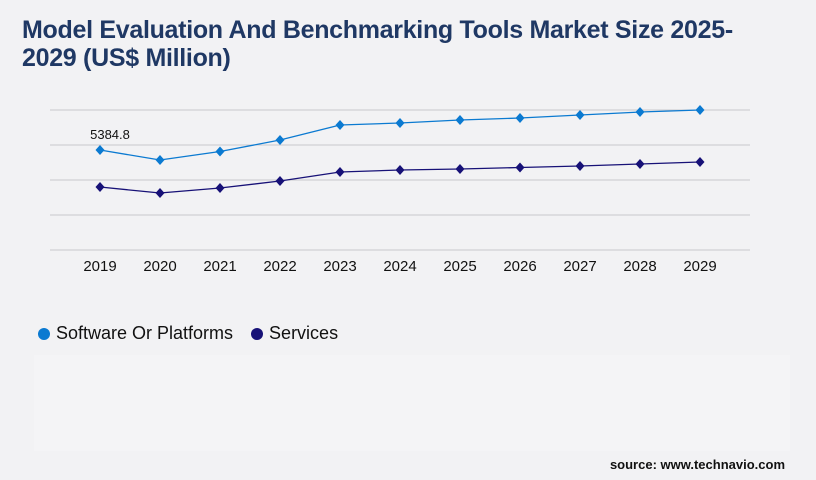 This screenshot has height=480, width=816. Describe the element at coordinates (145, 333) in the screenshot. I see `legend-label: Software Or Platforms` at that location.